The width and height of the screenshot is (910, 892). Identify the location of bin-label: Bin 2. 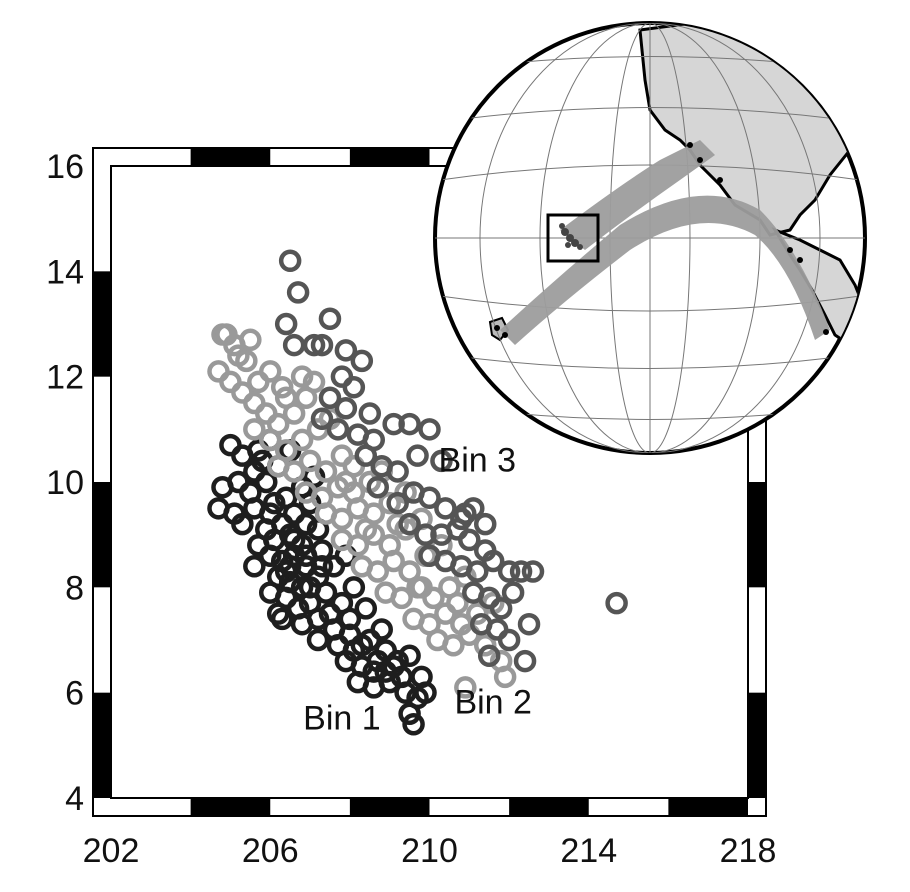
(493, 703).